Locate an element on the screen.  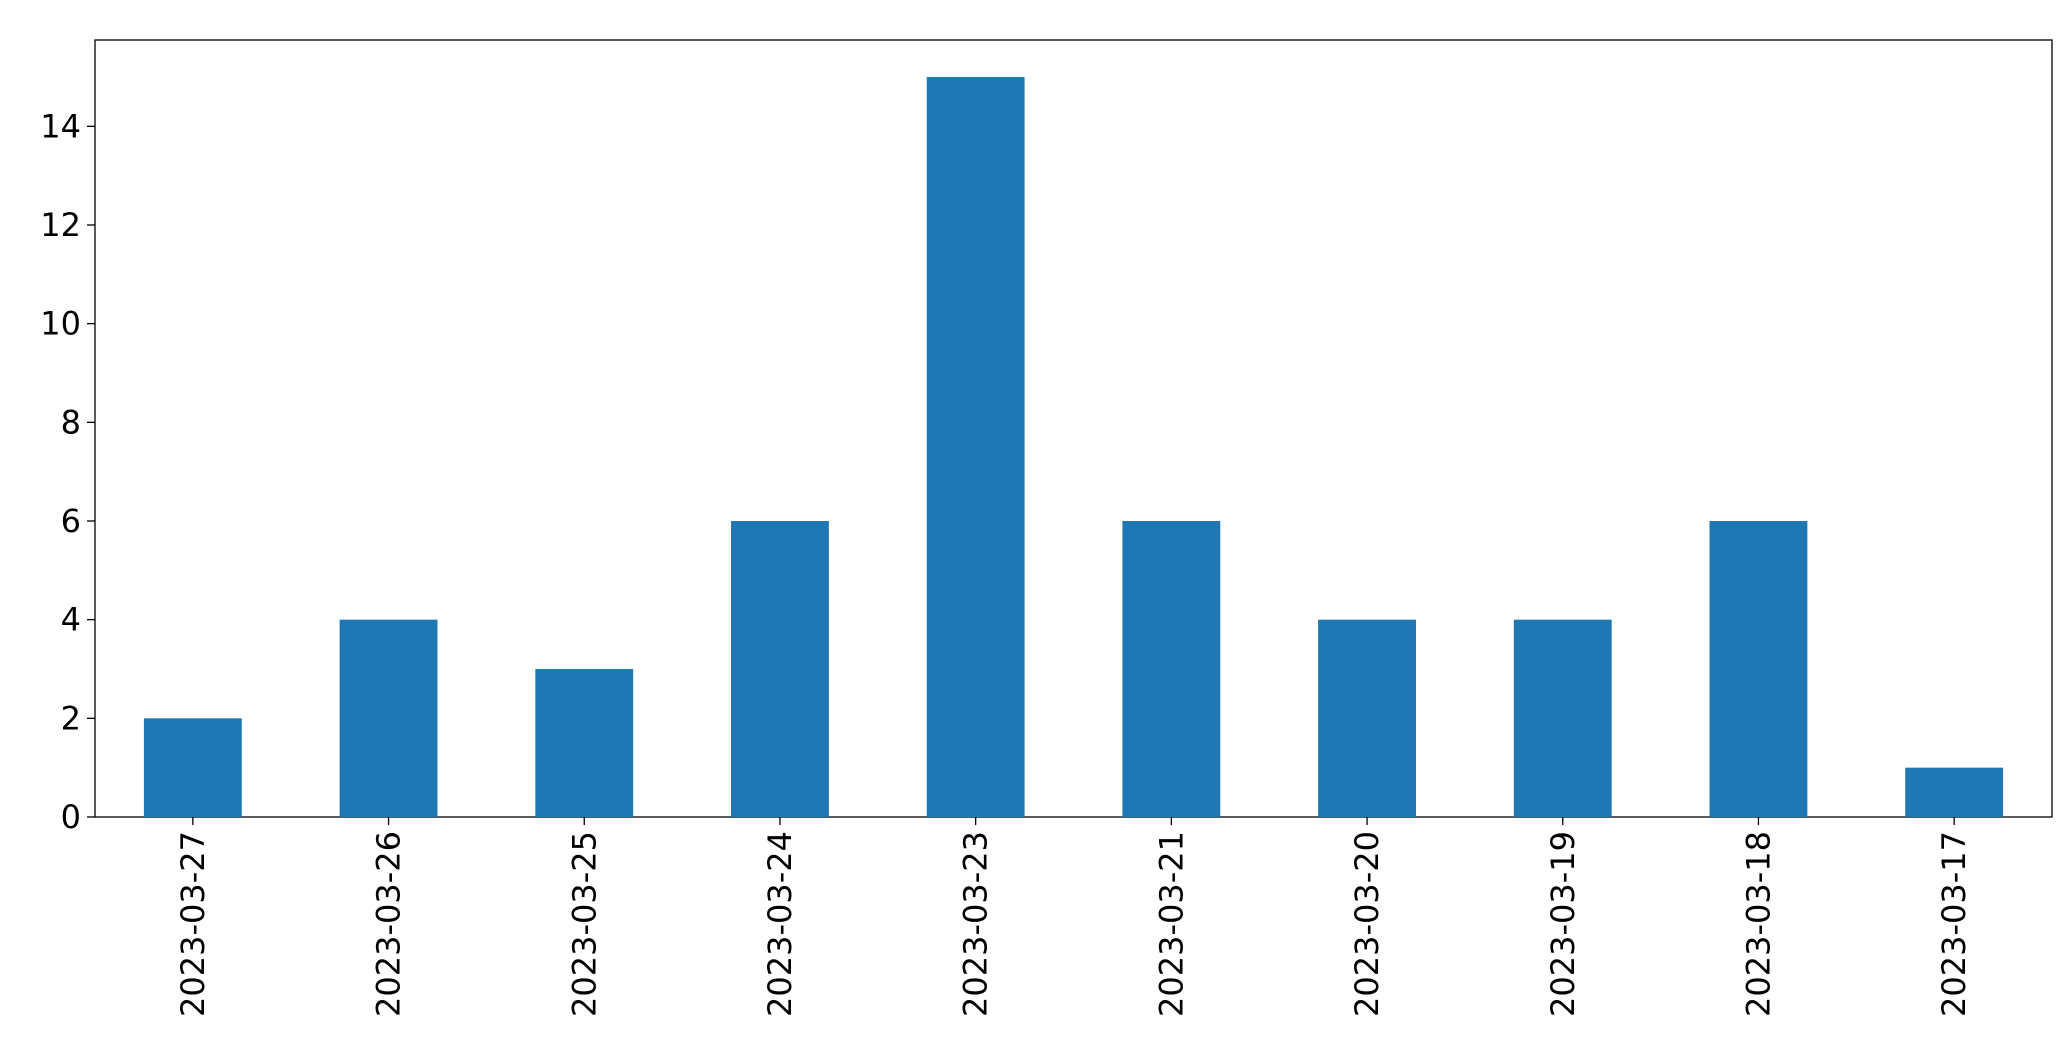
y-tick-label: 14 is located at coordinates (60, 126).